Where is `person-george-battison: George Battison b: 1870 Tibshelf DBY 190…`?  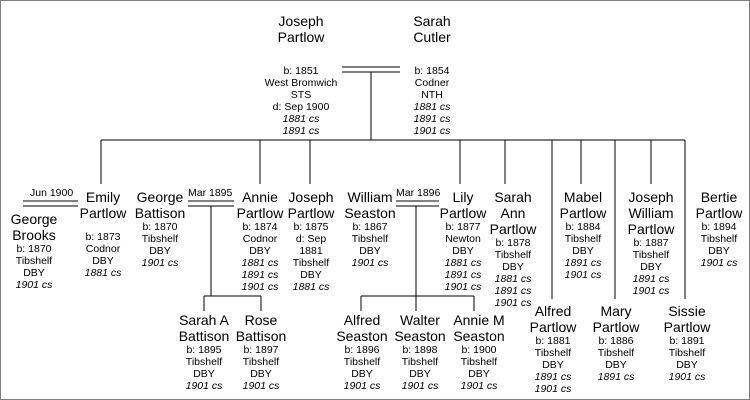
person-george-battison: George Battison b: 1870 Tibshelf DBY 190… is located at coordinates (160, 229).